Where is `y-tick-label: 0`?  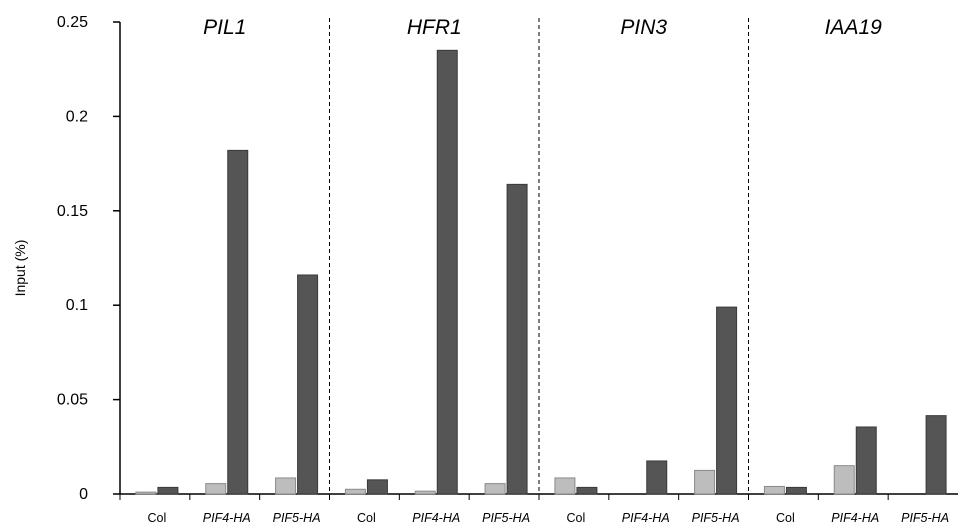
y-tick-label: 0 is located at coordinates (83, 494).